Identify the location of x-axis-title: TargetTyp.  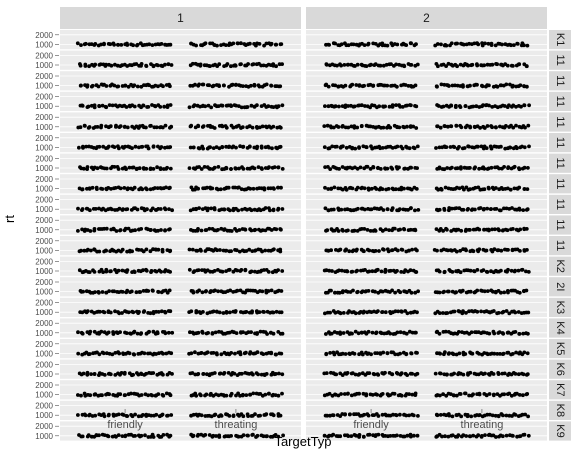
(302, 441).